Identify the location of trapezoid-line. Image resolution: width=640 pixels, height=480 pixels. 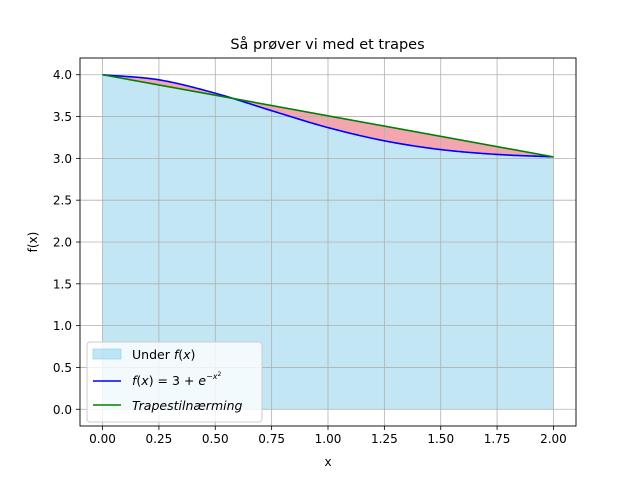
(328, 115).